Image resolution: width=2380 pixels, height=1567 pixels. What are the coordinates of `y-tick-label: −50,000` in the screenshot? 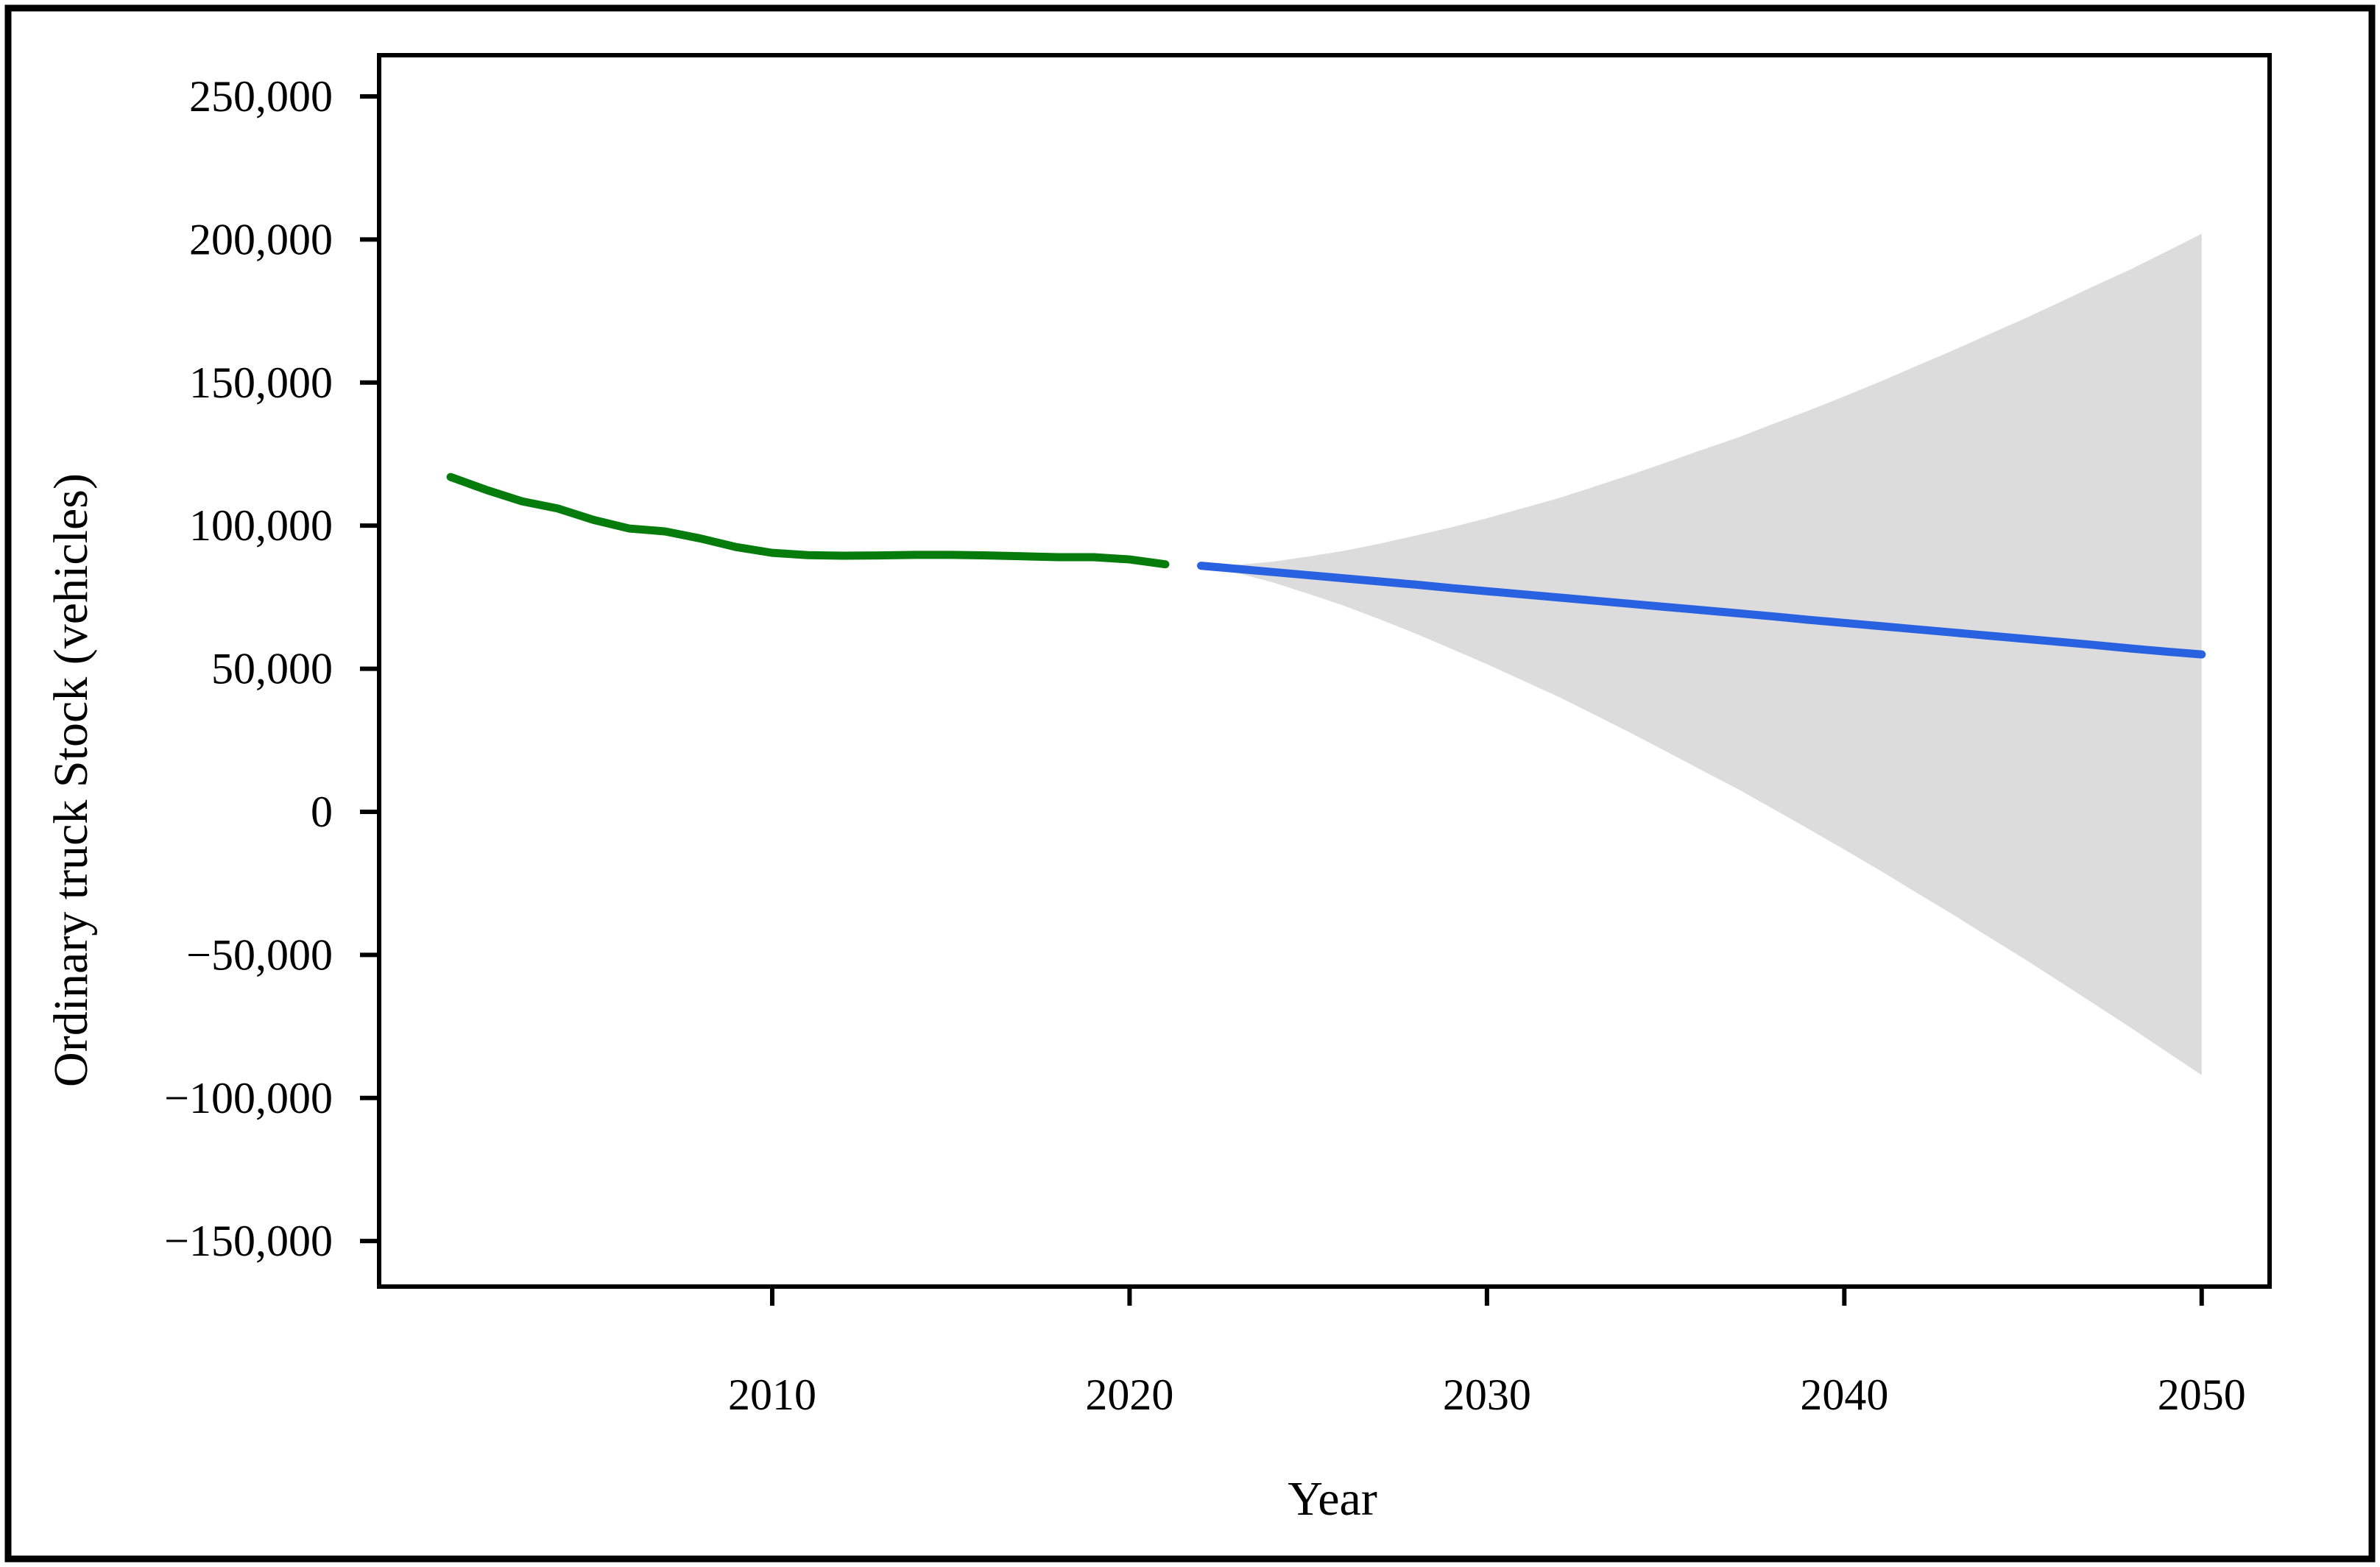 It's located at (259, 954).